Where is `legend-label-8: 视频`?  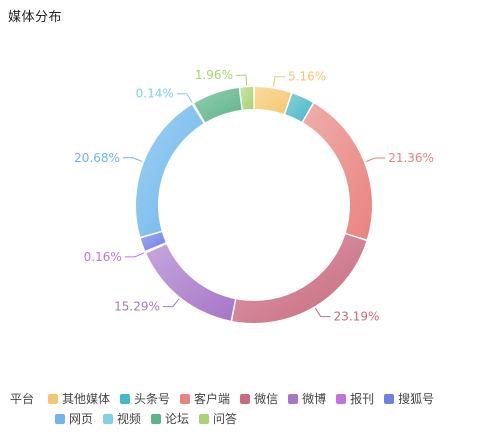 legend-label-8: 视频 is located at coordinates (129, 419).